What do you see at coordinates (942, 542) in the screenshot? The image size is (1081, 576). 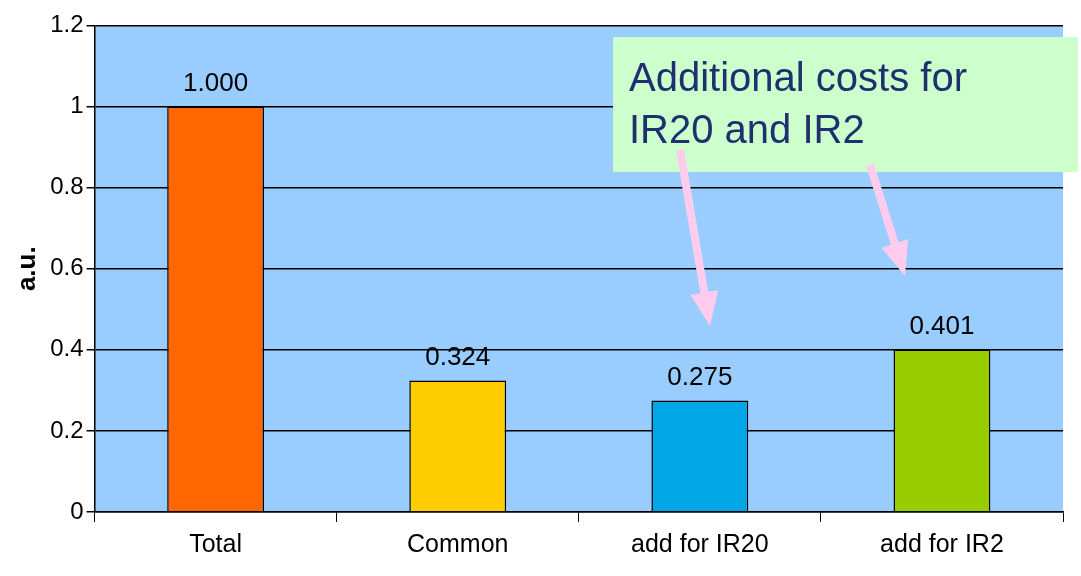 I see `x-tick-label: add for IR2` at bounding box center [942, 542].